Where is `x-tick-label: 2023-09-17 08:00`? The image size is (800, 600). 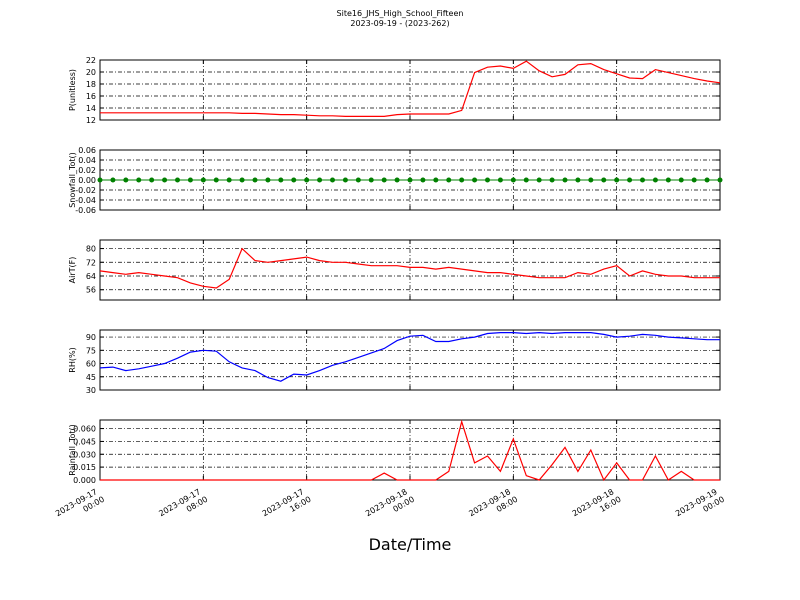 x-tick-label: 2023-09-17 08:00 is located at coordinates (183, 506).